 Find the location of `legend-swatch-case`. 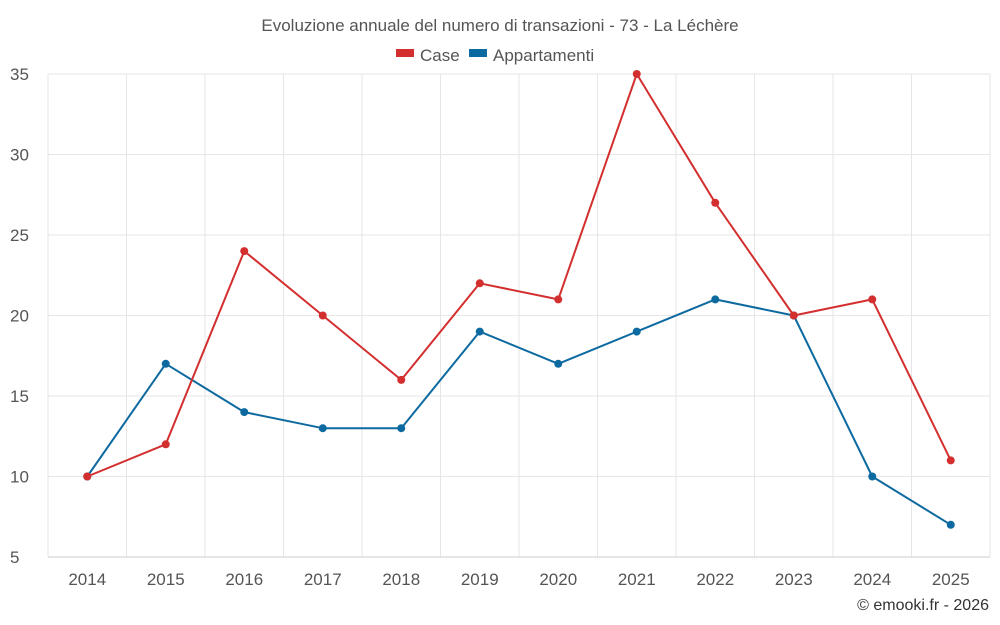

legend-swatch-case is located at coordinates (405, 53).